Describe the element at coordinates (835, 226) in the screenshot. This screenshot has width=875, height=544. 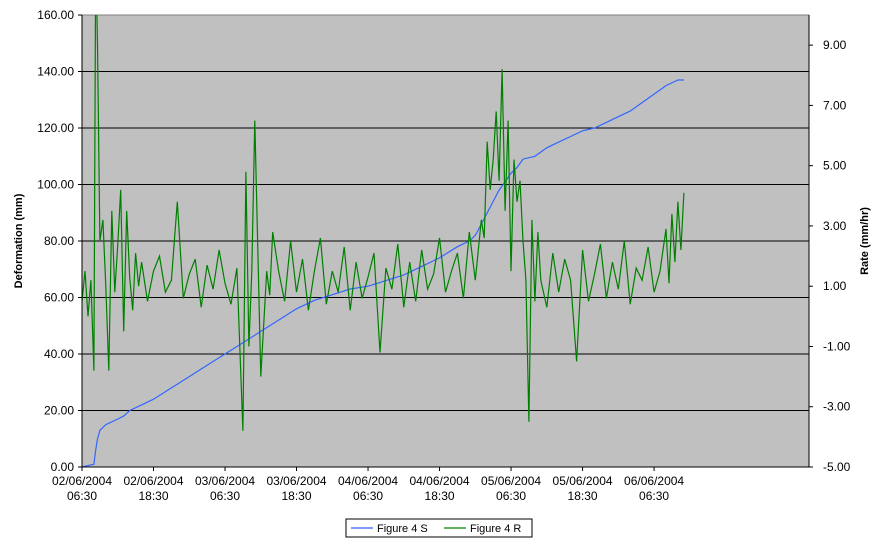
I see `y2-tick-label: 3.00` at that location.